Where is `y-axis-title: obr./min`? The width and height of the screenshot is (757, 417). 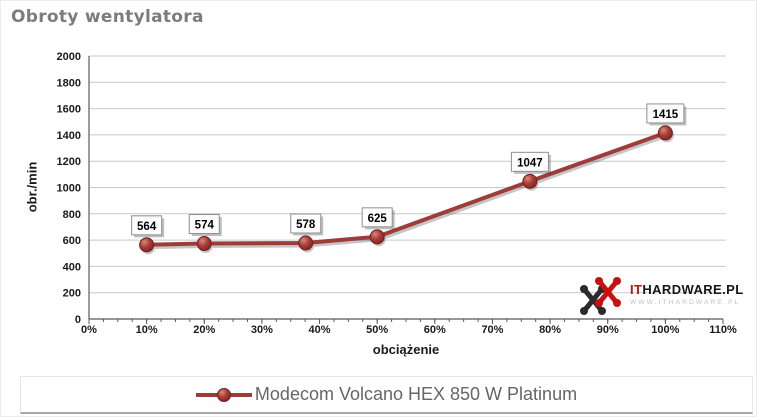 y-axis-title: obr./min is located at coordinates (32, 187).